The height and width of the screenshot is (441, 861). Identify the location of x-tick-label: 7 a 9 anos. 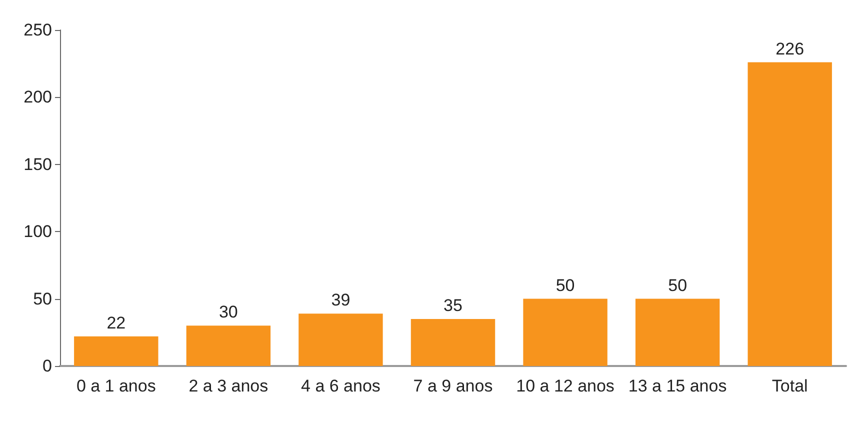
(453, 386).